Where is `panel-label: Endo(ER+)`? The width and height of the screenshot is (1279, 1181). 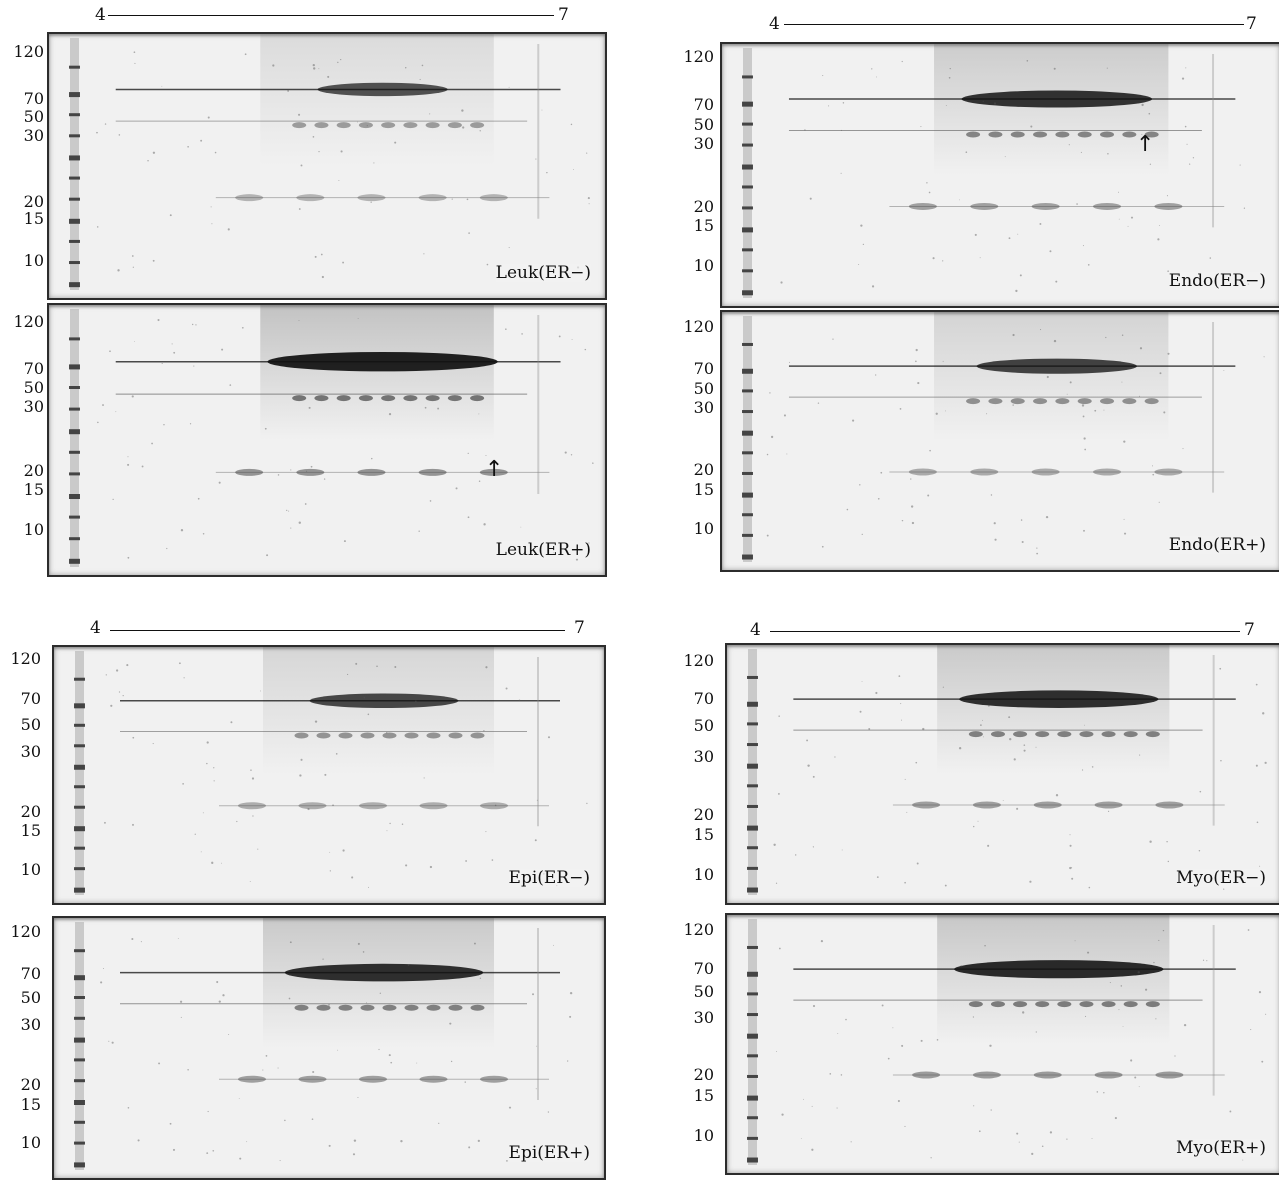 panel-label: Endo(ER+) is located at coordinates (1217, 545).